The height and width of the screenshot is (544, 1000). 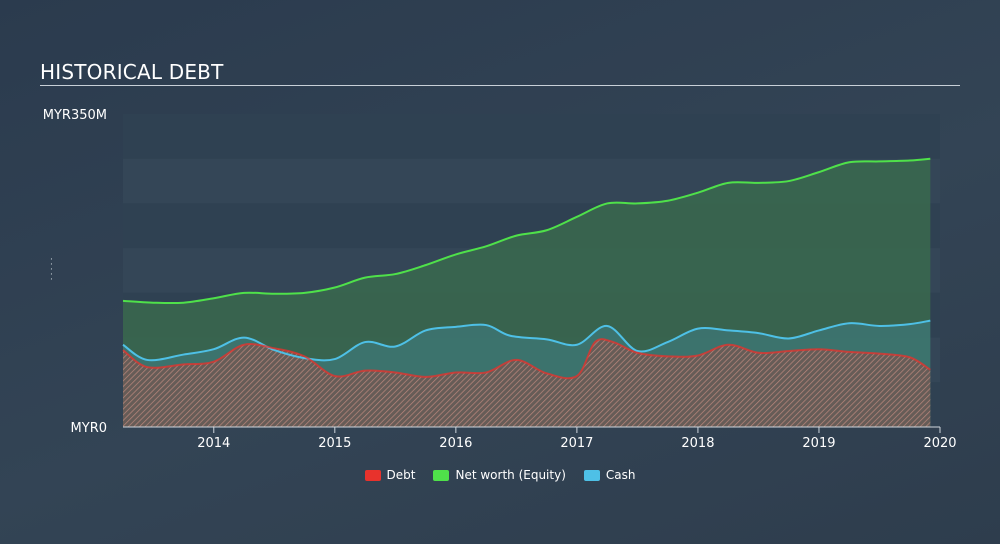 What do you see at coordinates (531, 136) in the screenshot?
I see `grid-band` at bounding box center [531, 136].